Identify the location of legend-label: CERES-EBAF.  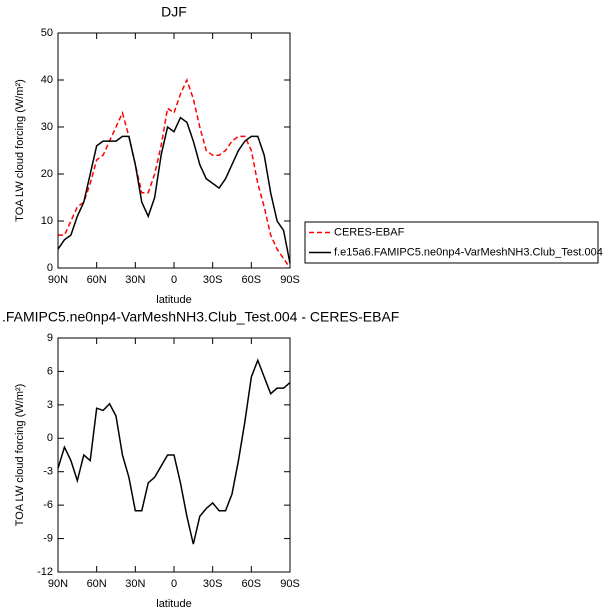
(369, 232).